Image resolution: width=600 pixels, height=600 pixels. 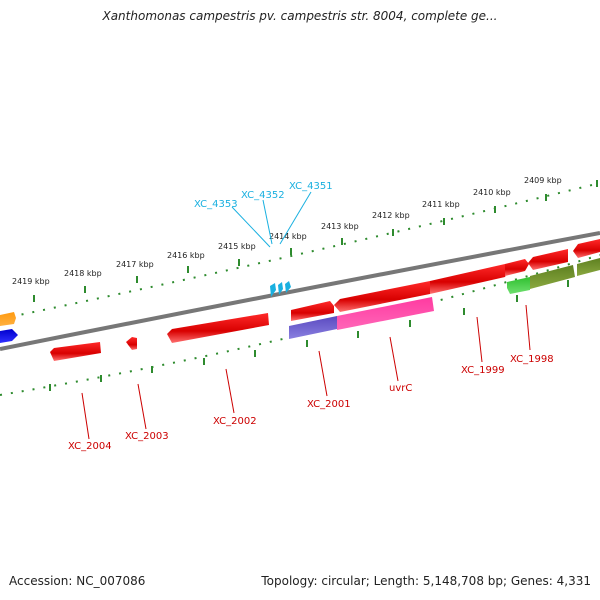 What do you see at coordinates (216, 204) in the screenshot?
I see `gene-label-xc-4353: XC_4353` at bounding box center [216, 204].